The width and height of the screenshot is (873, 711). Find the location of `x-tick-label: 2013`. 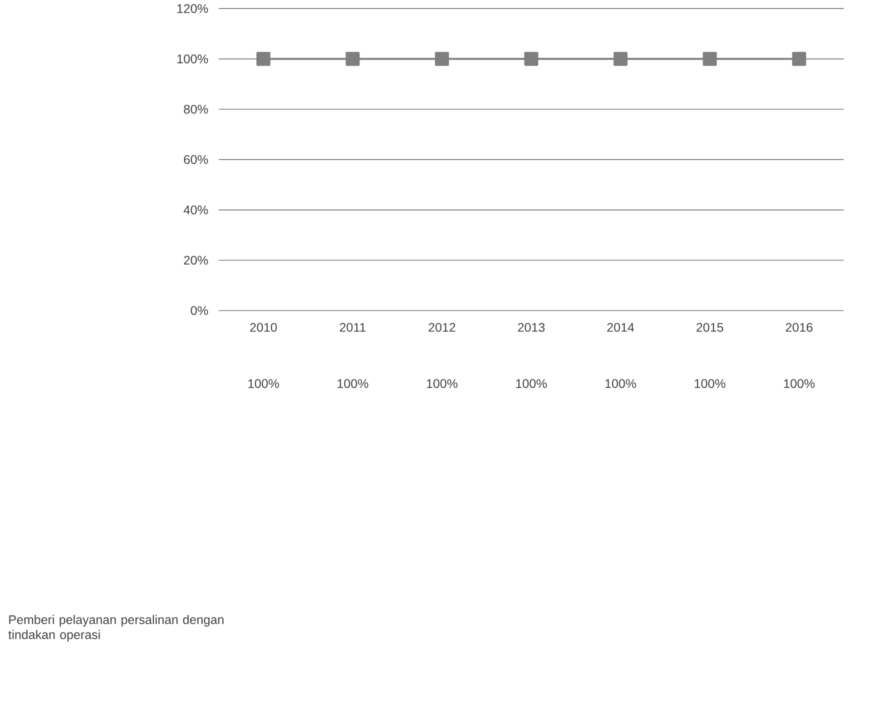

x-tick-label: 2013 is located at coordinates (531, 327).